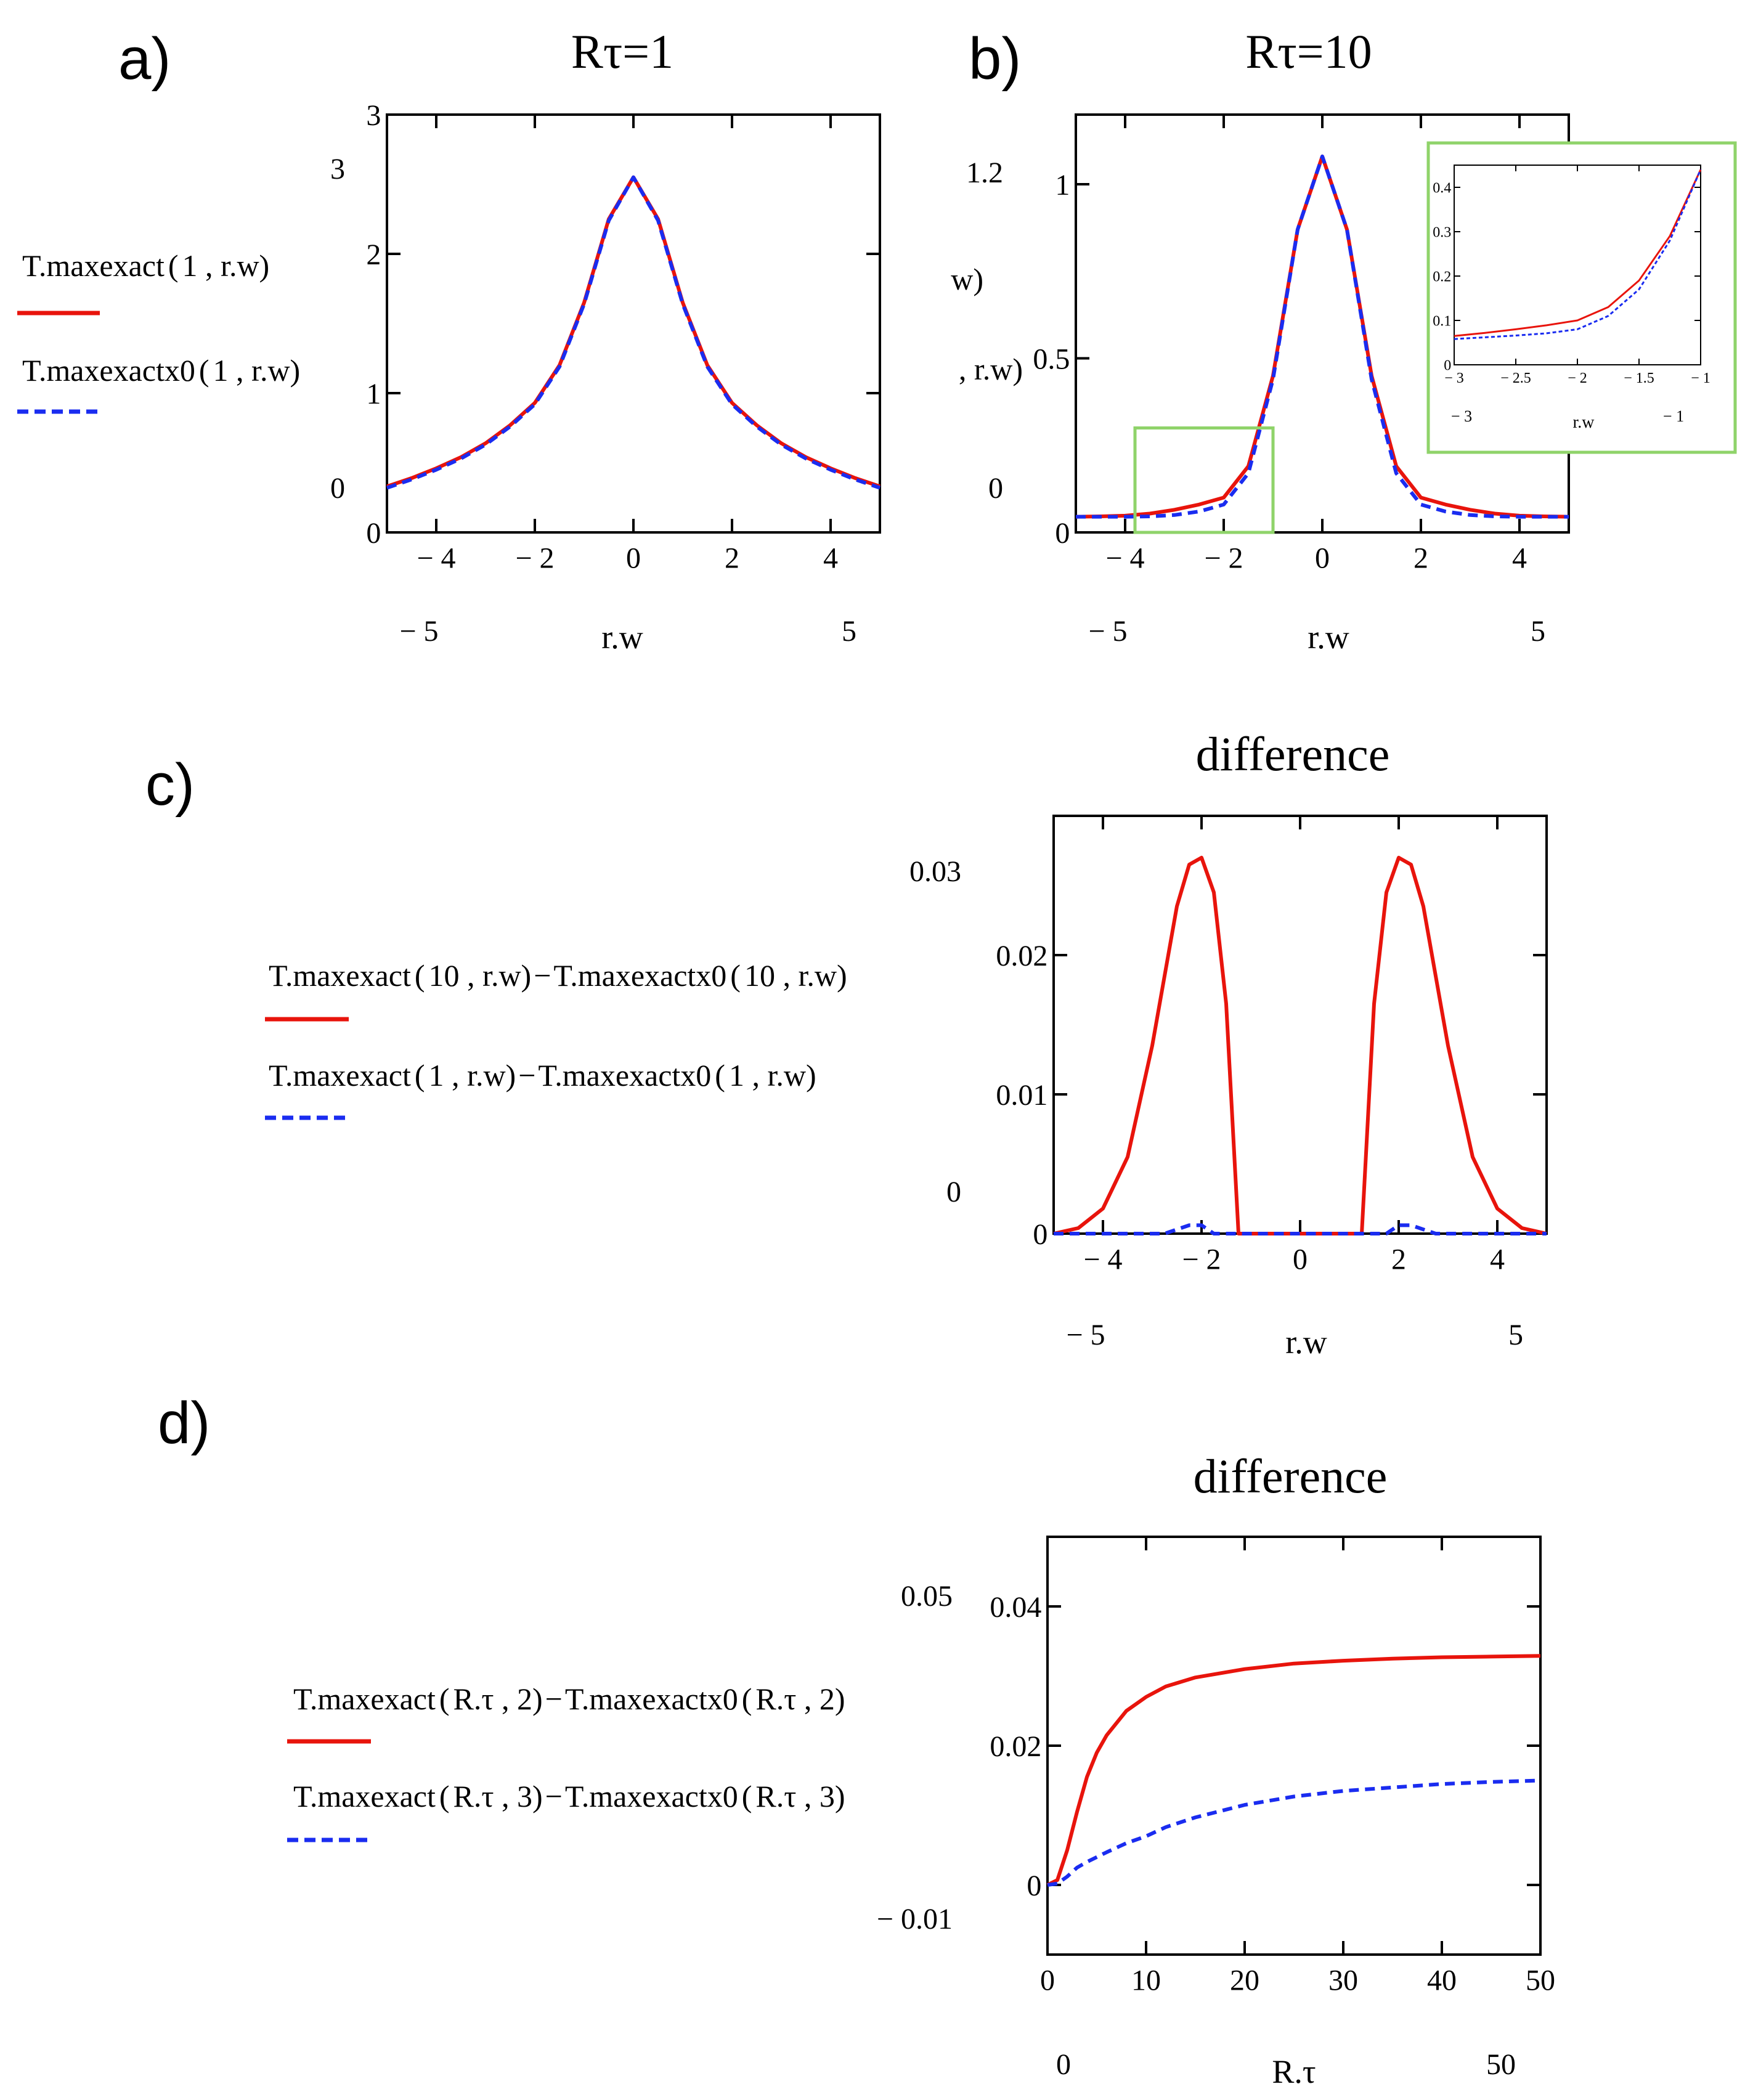 This screenshot has width=1745, height=2100. What do you see at coordinates (1673, 416) in the screenshot?
I see `panel-b-inset-xmax-label: − 1` at bounding box center [1673, 416].